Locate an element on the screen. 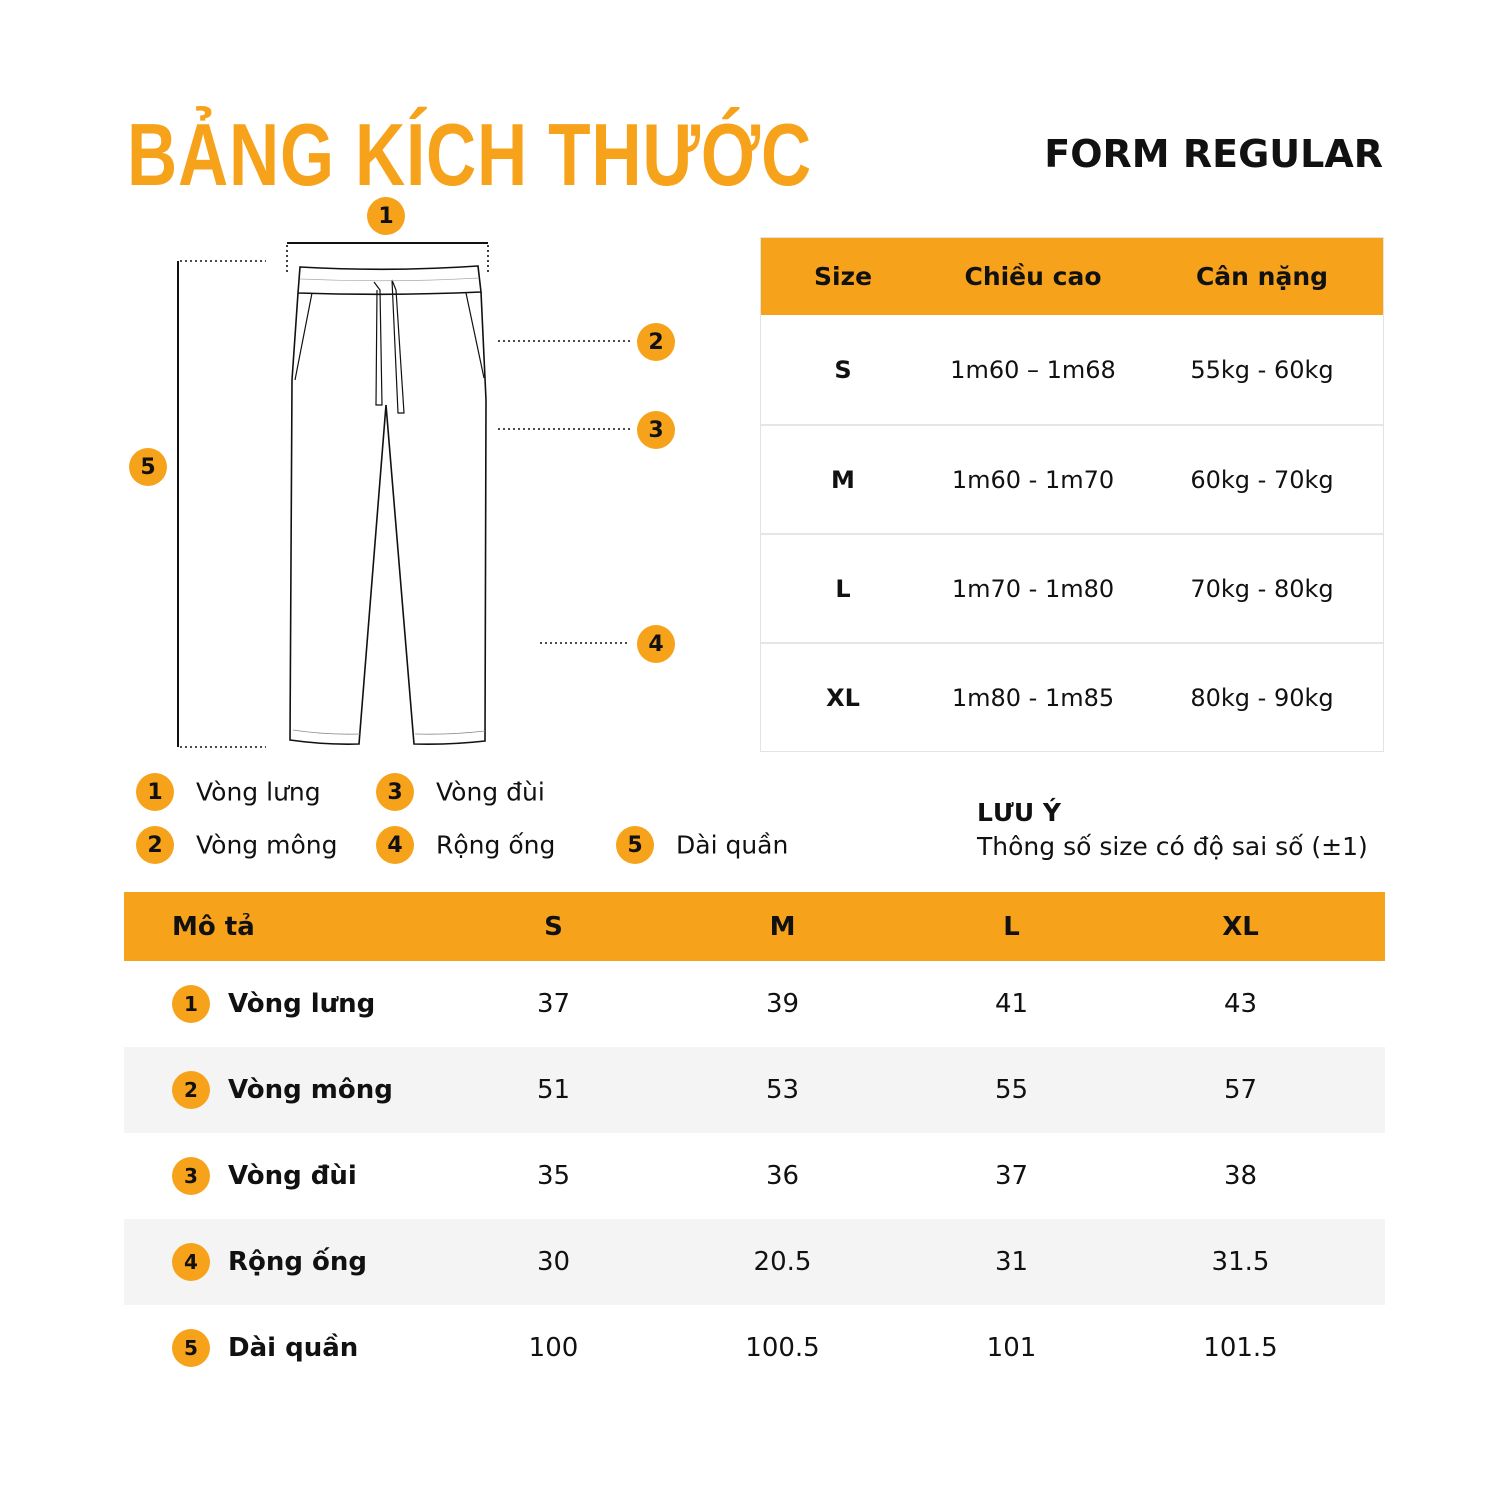 The height and width of the screenshot is (1500, 1500). header-cell: Size is located at coordinates (843, 276).